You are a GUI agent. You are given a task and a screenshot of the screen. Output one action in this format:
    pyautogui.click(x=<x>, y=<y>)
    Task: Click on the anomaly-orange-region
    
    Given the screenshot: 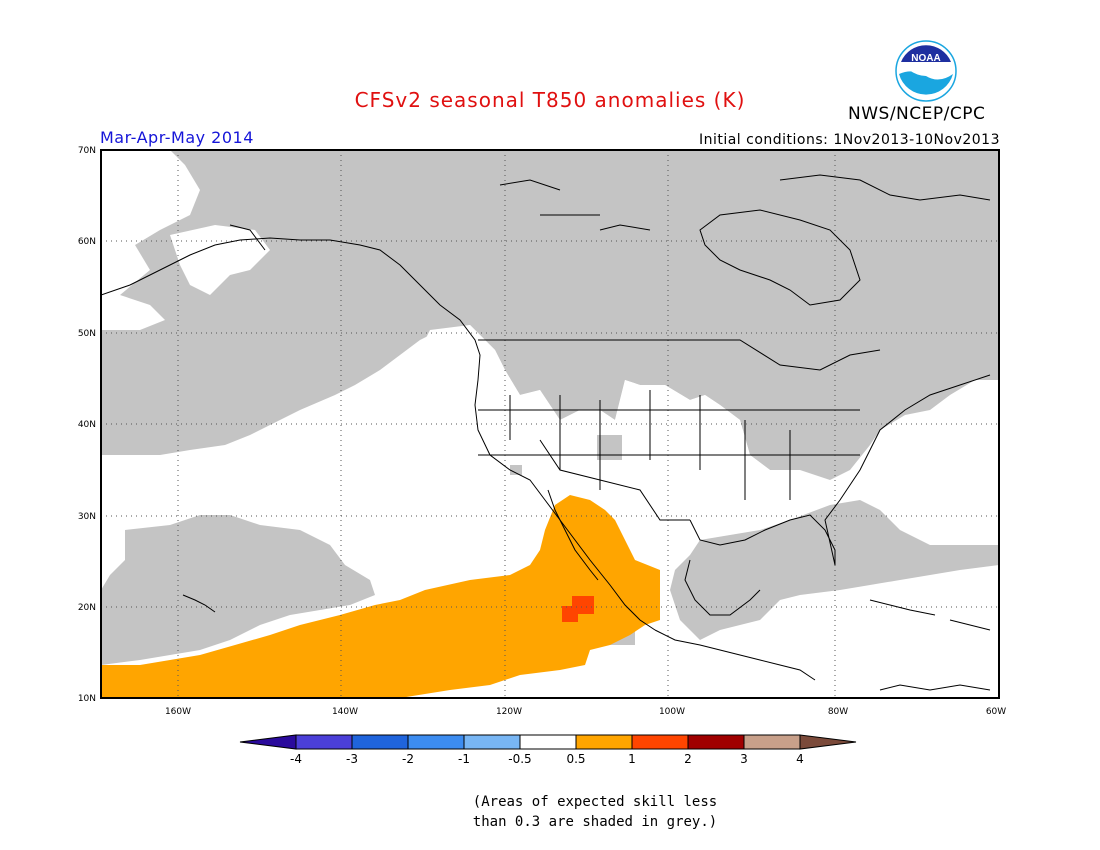 What is the action you would take?
    pyautogui.click(x=380, y=596)
    